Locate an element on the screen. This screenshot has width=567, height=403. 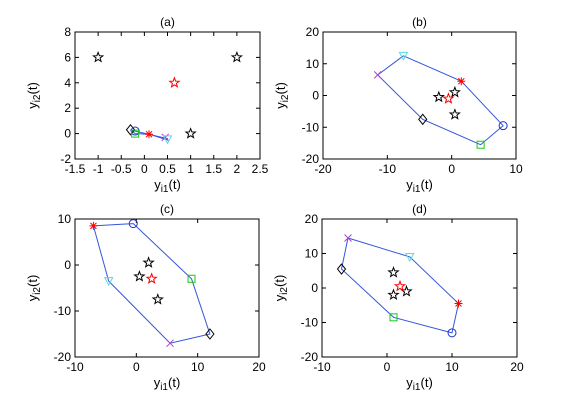
y-tick-label: 6 is located at coordinates (67, 57).